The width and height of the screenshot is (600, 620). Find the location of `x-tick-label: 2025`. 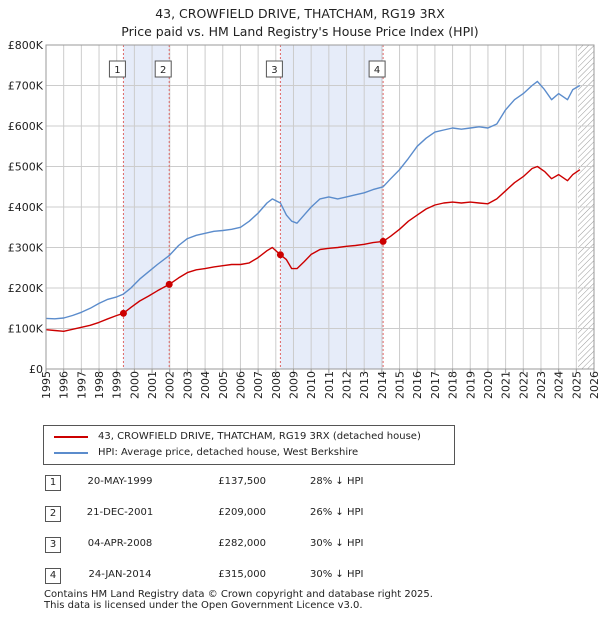

x-tick-label: 2025 is located at coordinates (576, 385).